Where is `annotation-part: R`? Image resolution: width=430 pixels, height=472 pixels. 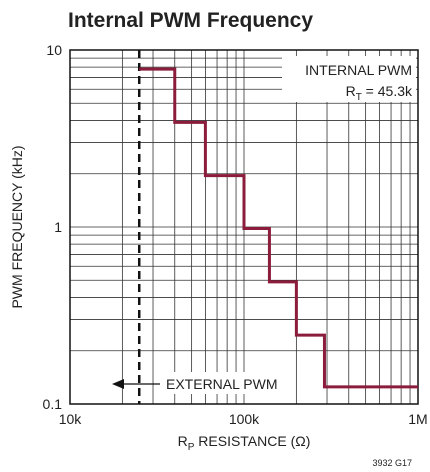 annotation-part: R is located at coordinates (351, 91).